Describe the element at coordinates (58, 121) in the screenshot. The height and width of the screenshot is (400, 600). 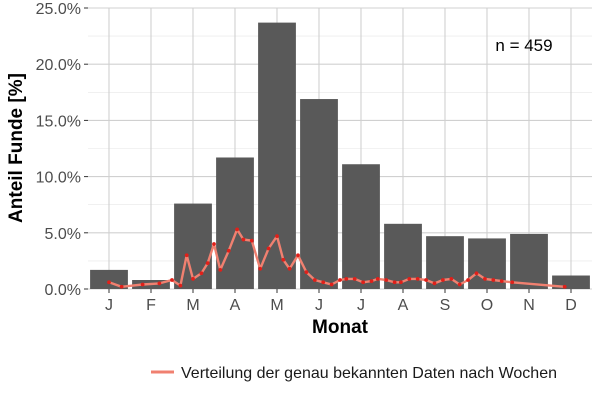
I see `y-tick-label: 15.0%` at that location.